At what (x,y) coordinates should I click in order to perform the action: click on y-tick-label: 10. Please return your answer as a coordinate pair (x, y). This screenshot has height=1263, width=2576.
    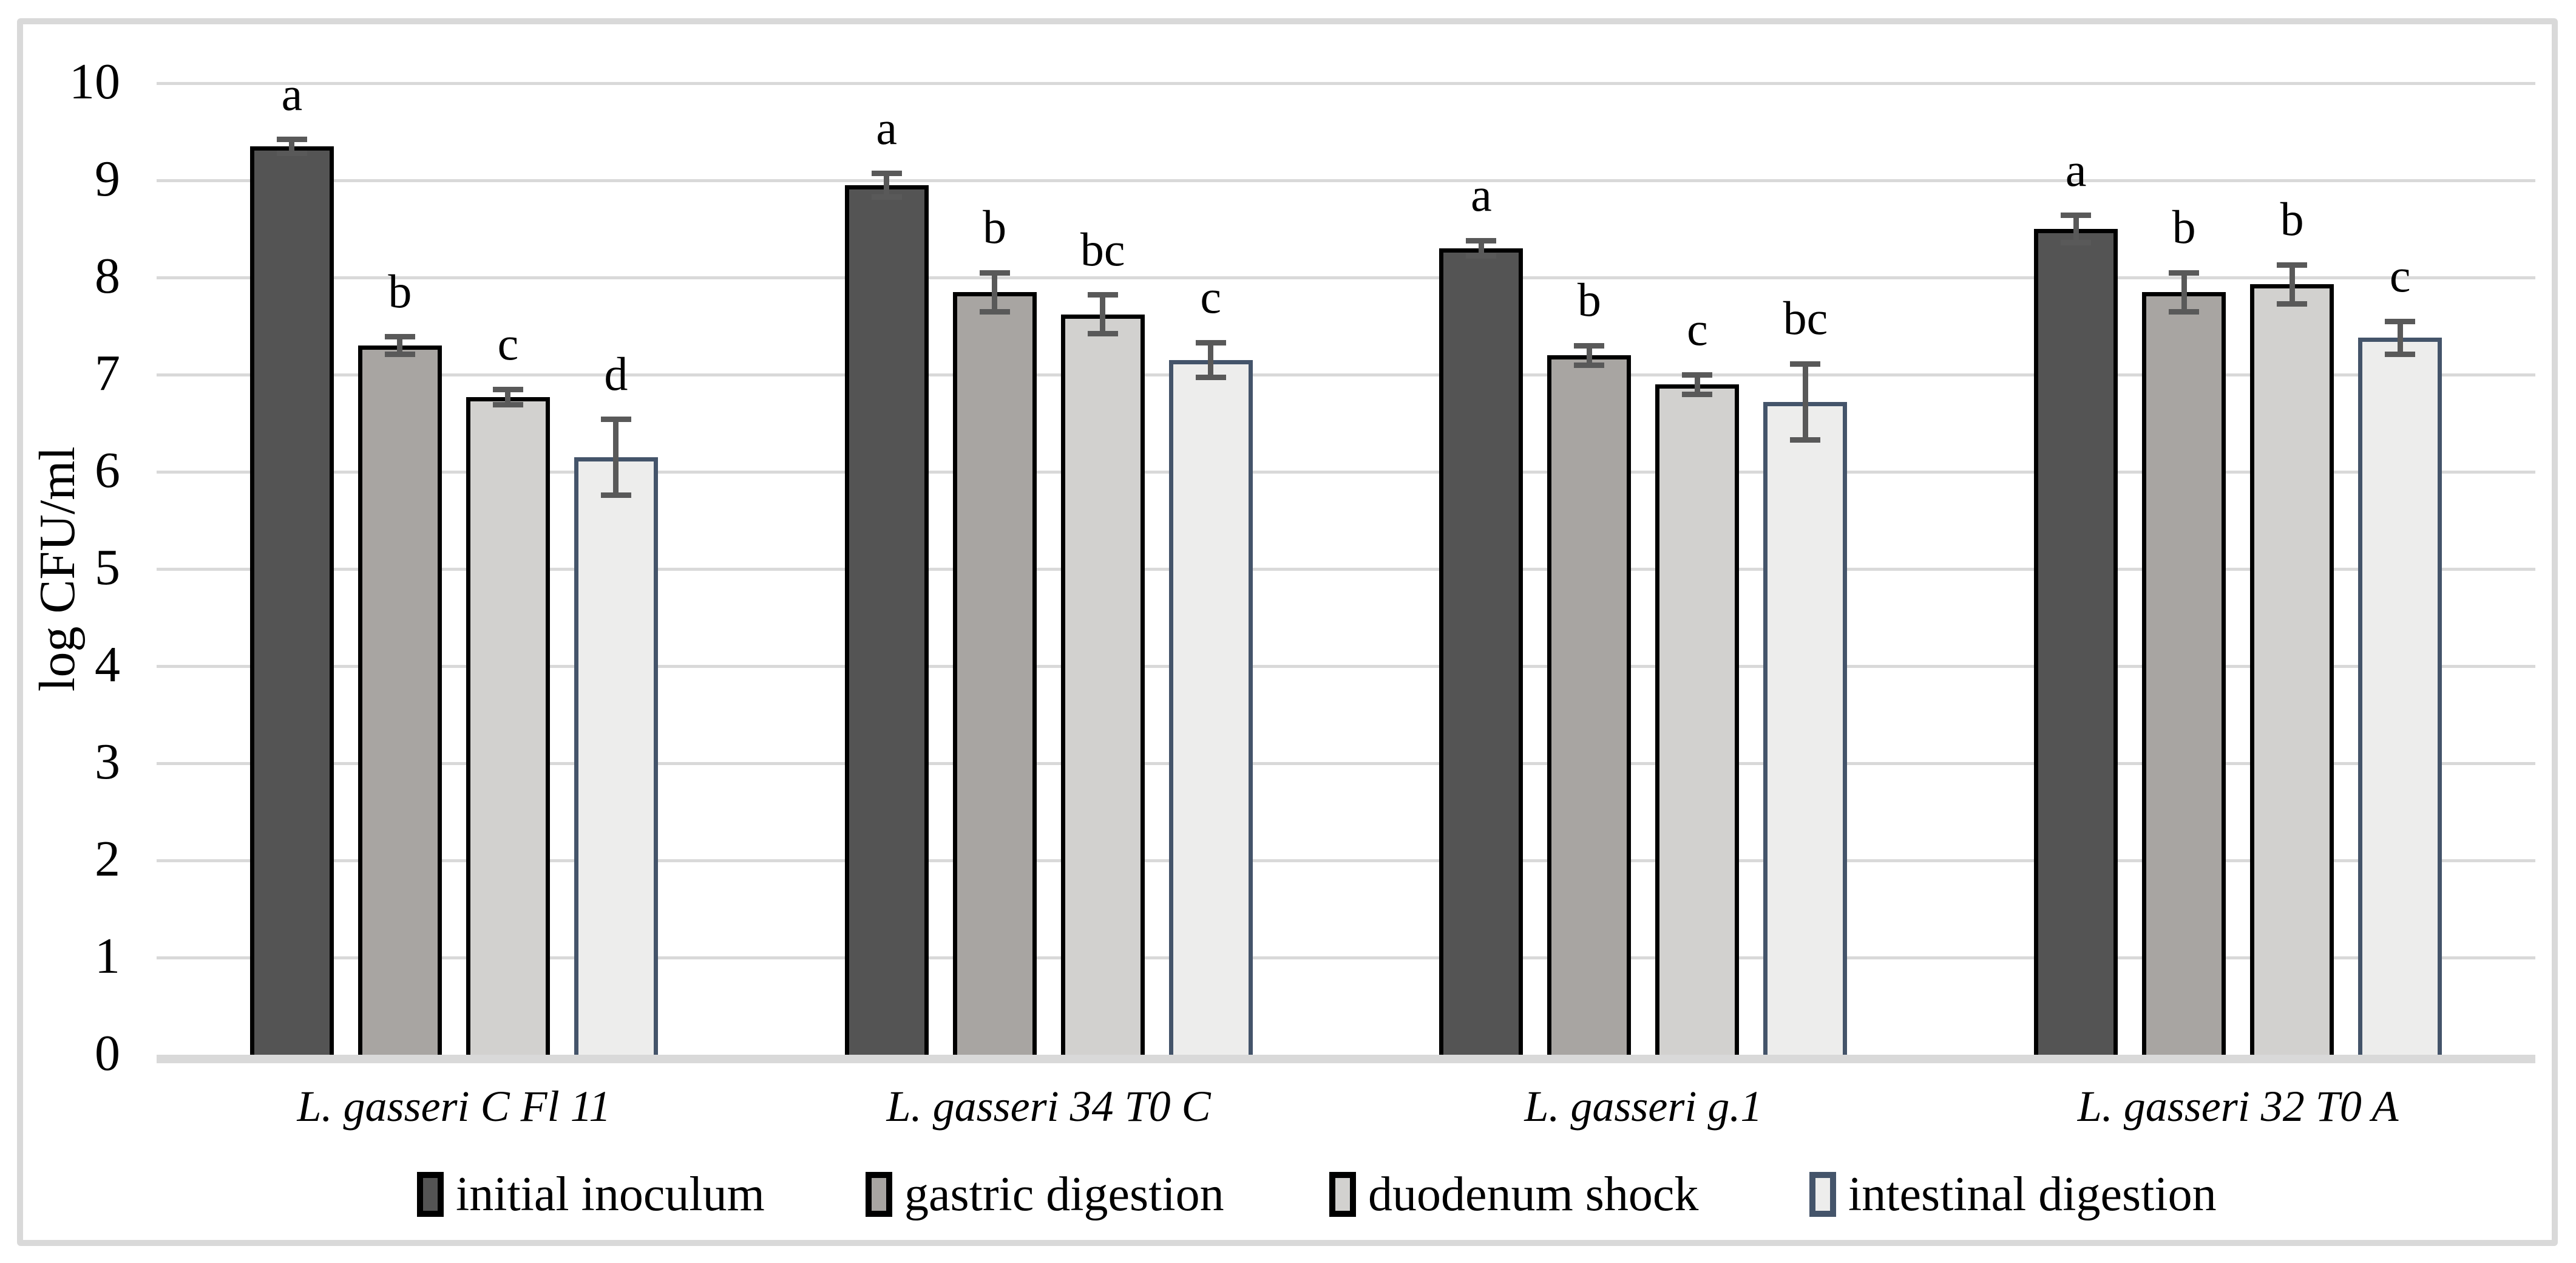
    Looking at the image, I should click on (94, 81).